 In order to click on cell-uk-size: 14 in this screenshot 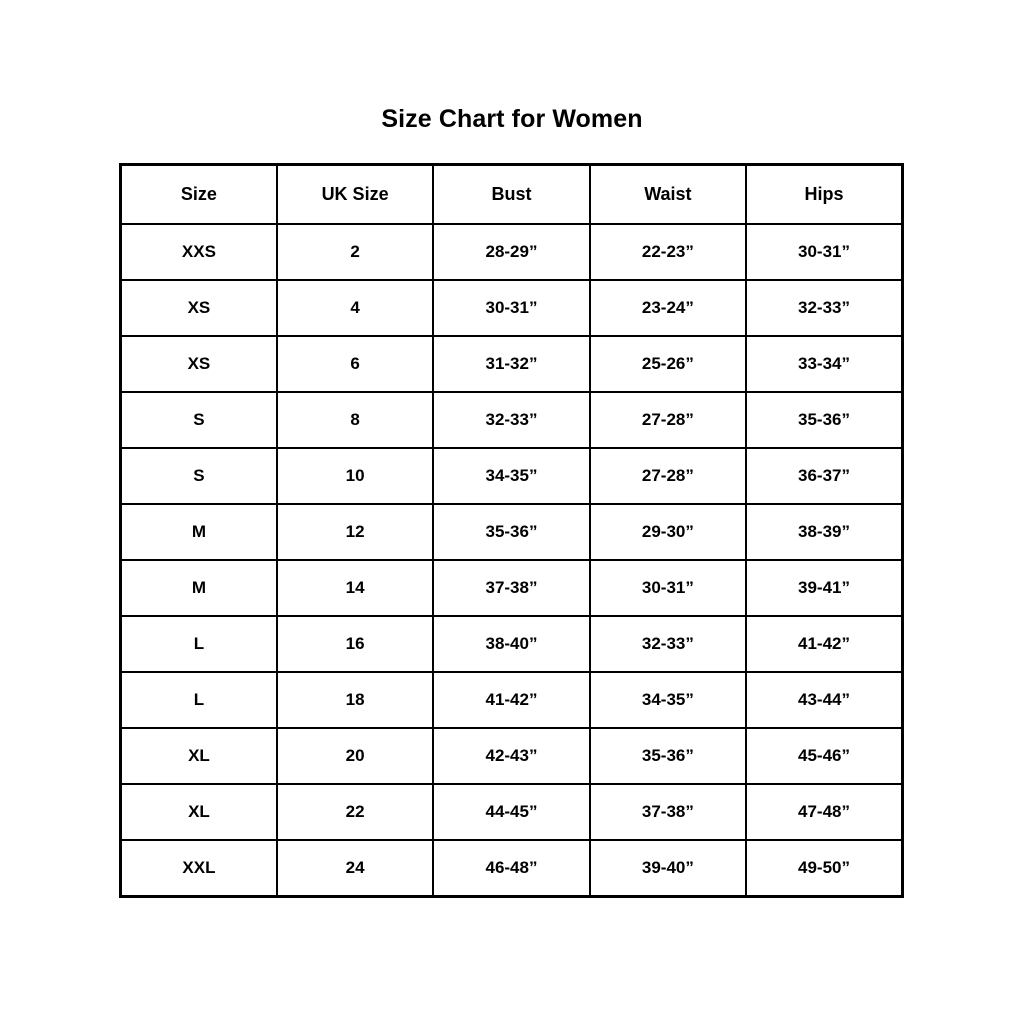, I will do `click(355, 588)`.